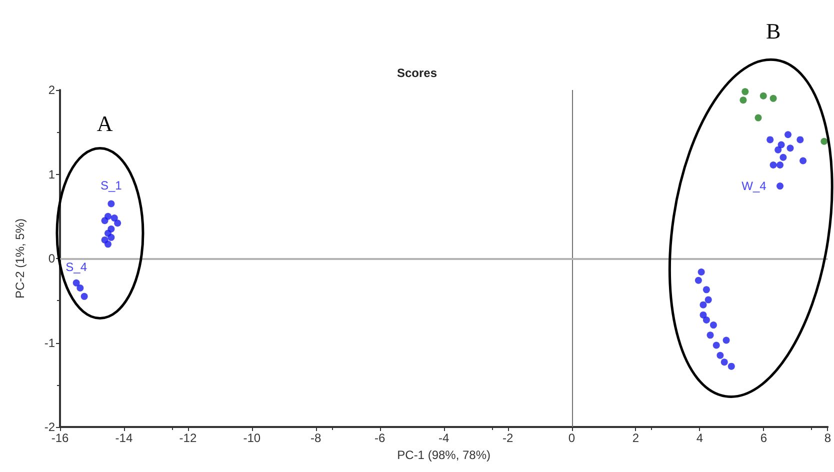  What do you see at coordinates (316, 438) in the screenshot?
I see `x-tick-label: -8` at bounding box center [316, 438].